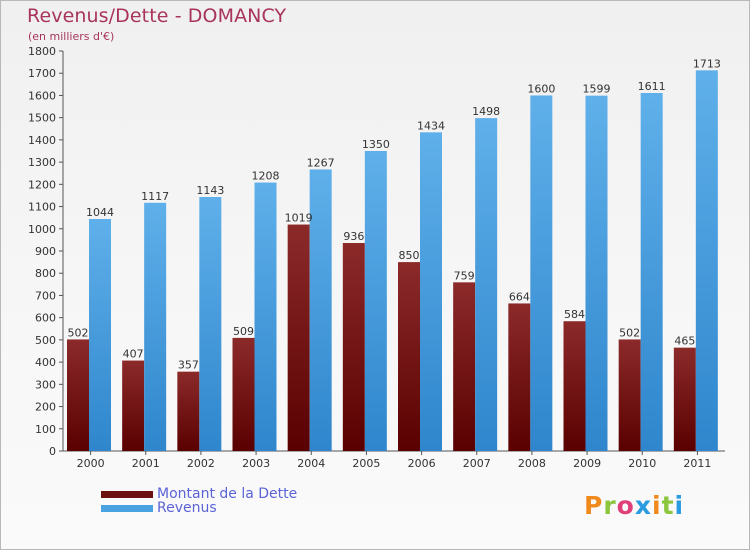 The width and height of the screenshot is (750, 550). What do you see at coordinates (299, 218) in the screenshot?
I see `debt-value-label: 1019` at bounding box center [299, 218].